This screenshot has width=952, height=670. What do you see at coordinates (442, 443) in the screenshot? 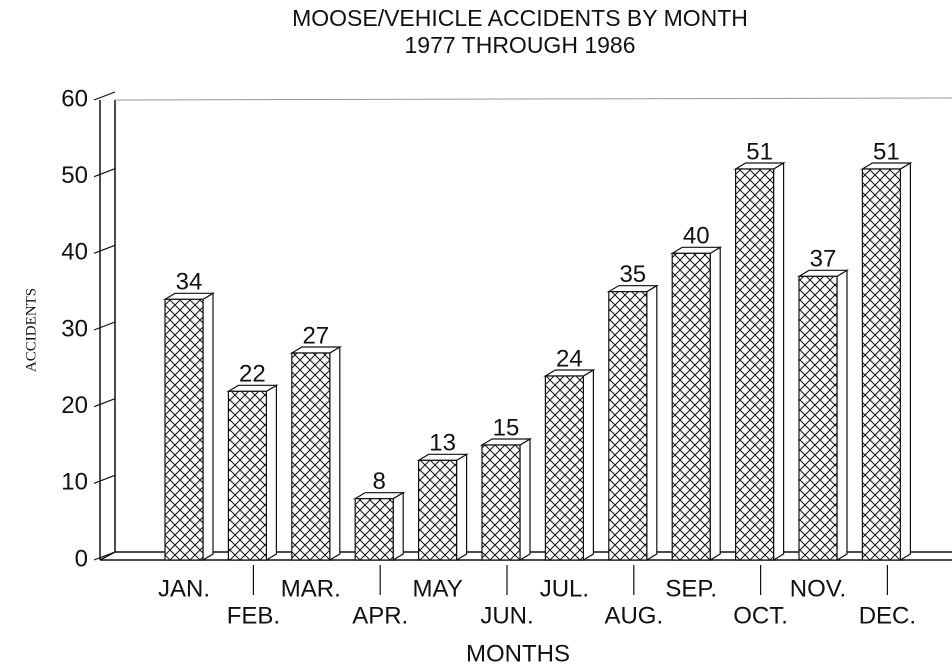
I see `value-label: 13` at bounding box center [442, 443].